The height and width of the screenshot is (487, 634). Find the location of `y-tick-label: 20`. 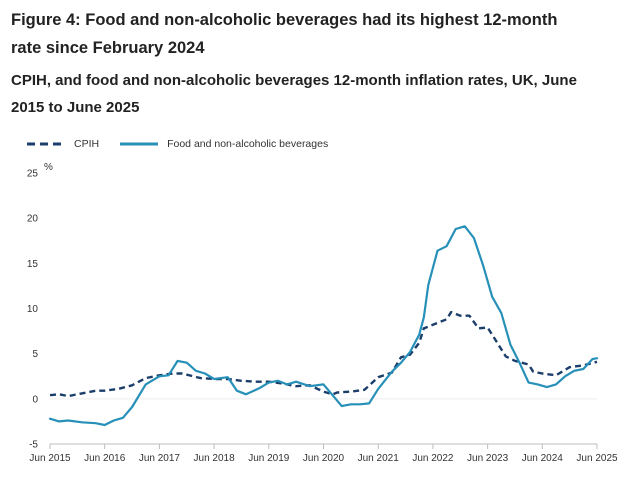

y-tick-label: 20 is located at coordinates (33, 219).